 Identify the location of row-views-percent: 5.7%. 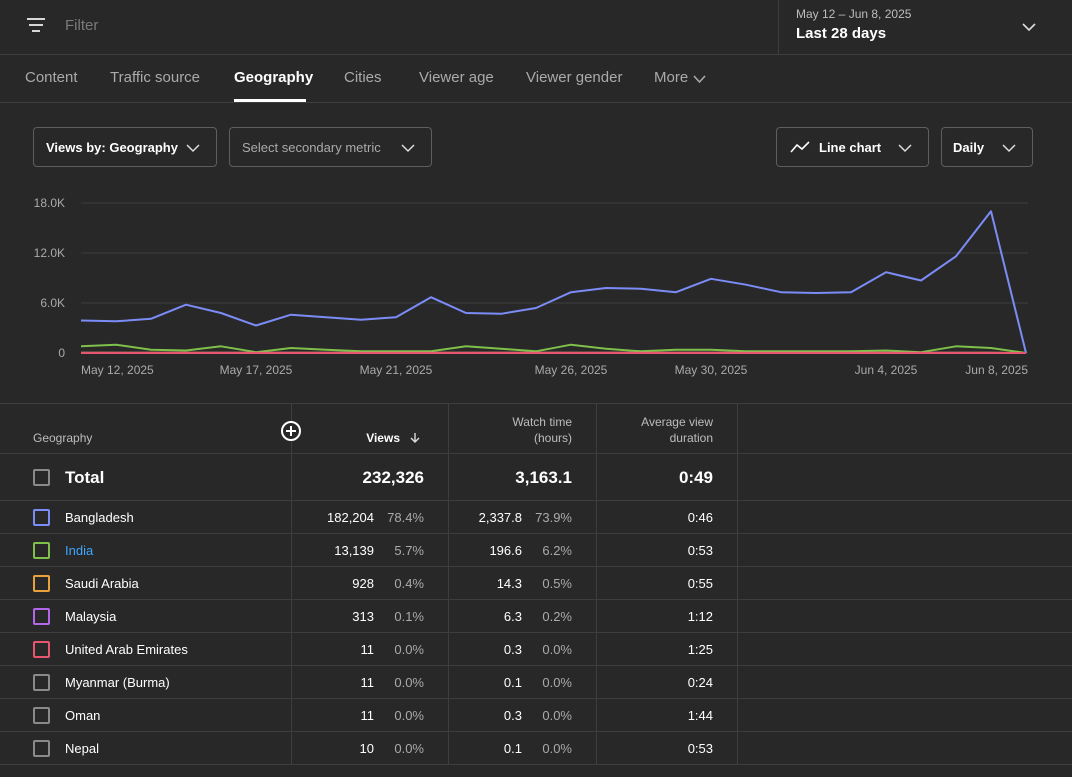
(409, 550).